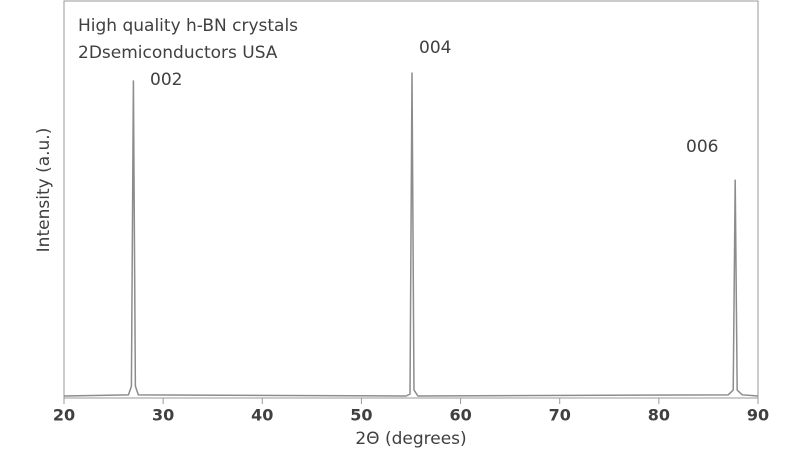 This screenshot has width=800, height=466. What do you see at coordinates (560, 415) in the screenshot?
I see `x-tick-label: 70` at bounding box center [560, 415].